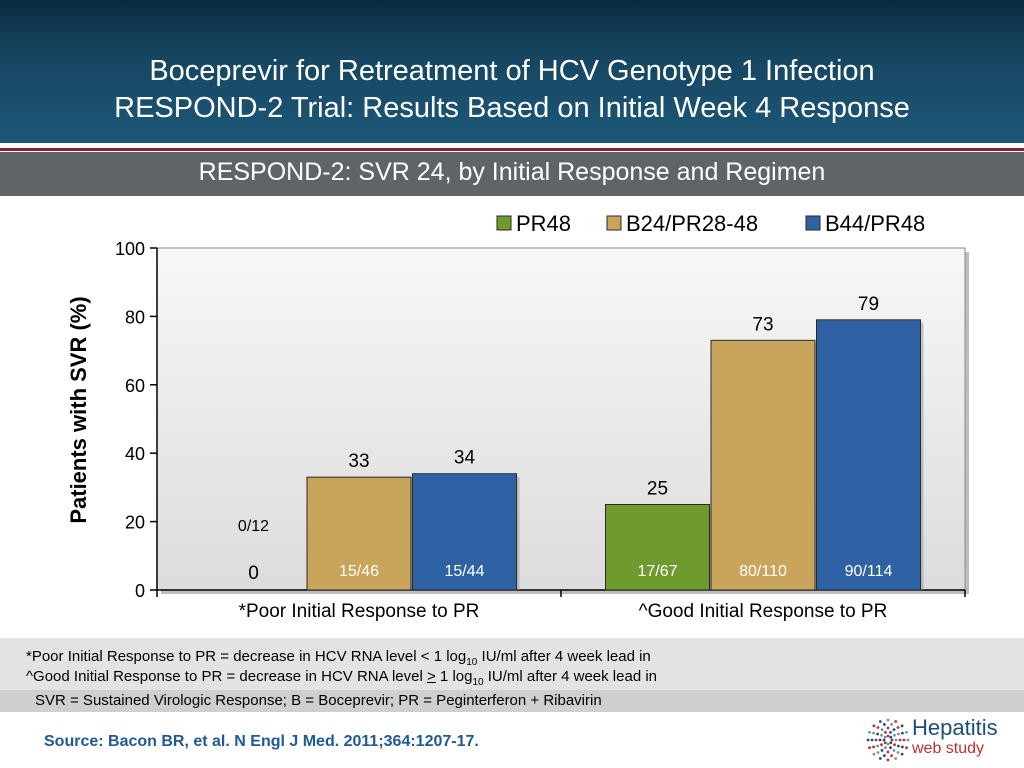  I want to click on y-tick-label: 20, so click(135, 523).